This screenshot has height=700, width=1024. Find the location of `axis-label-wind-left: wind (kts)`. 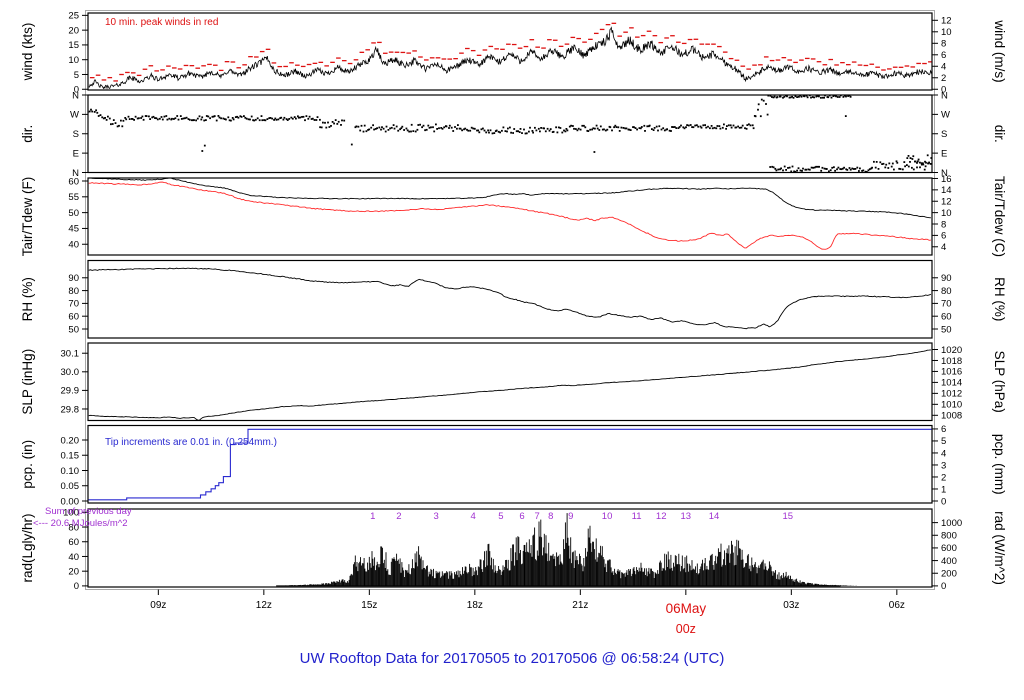

axis-label-wind-left: wind (kts) is located at coordinates (27, 52).